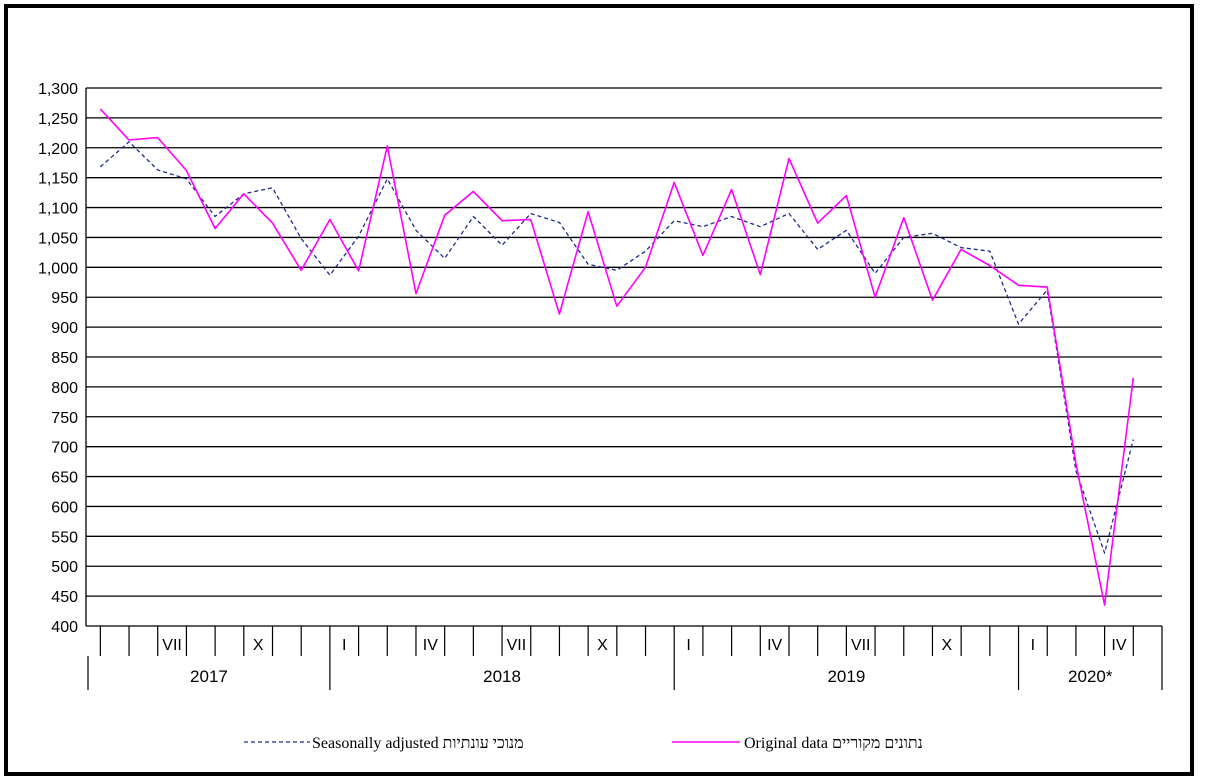  What do you see at coordinates (64, 328) in the screenshot?
I see `y-tick-label: 900` at bounding box center [64, 328].